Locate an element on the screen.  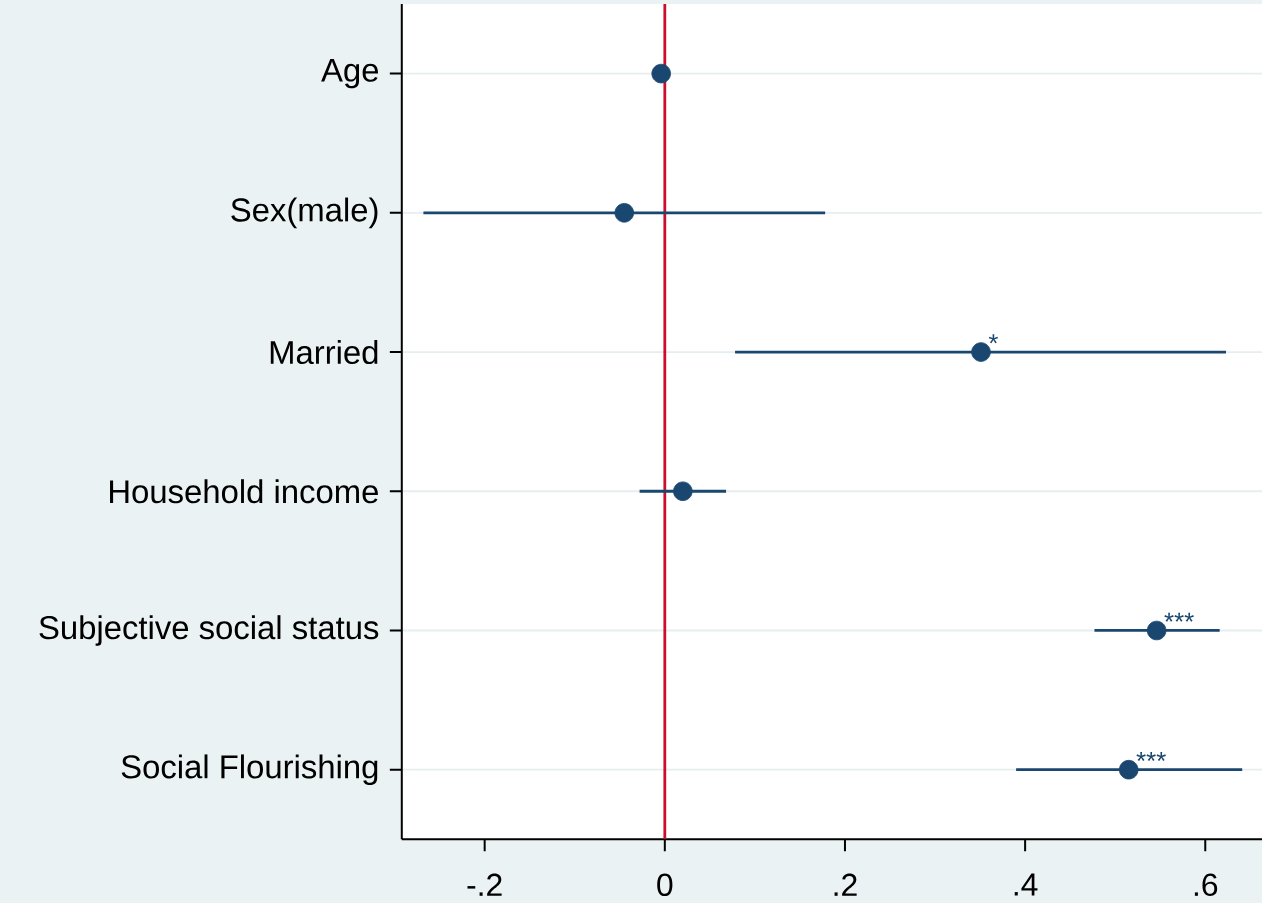
y-tick-label: Married is located at coordinates (324, 352).